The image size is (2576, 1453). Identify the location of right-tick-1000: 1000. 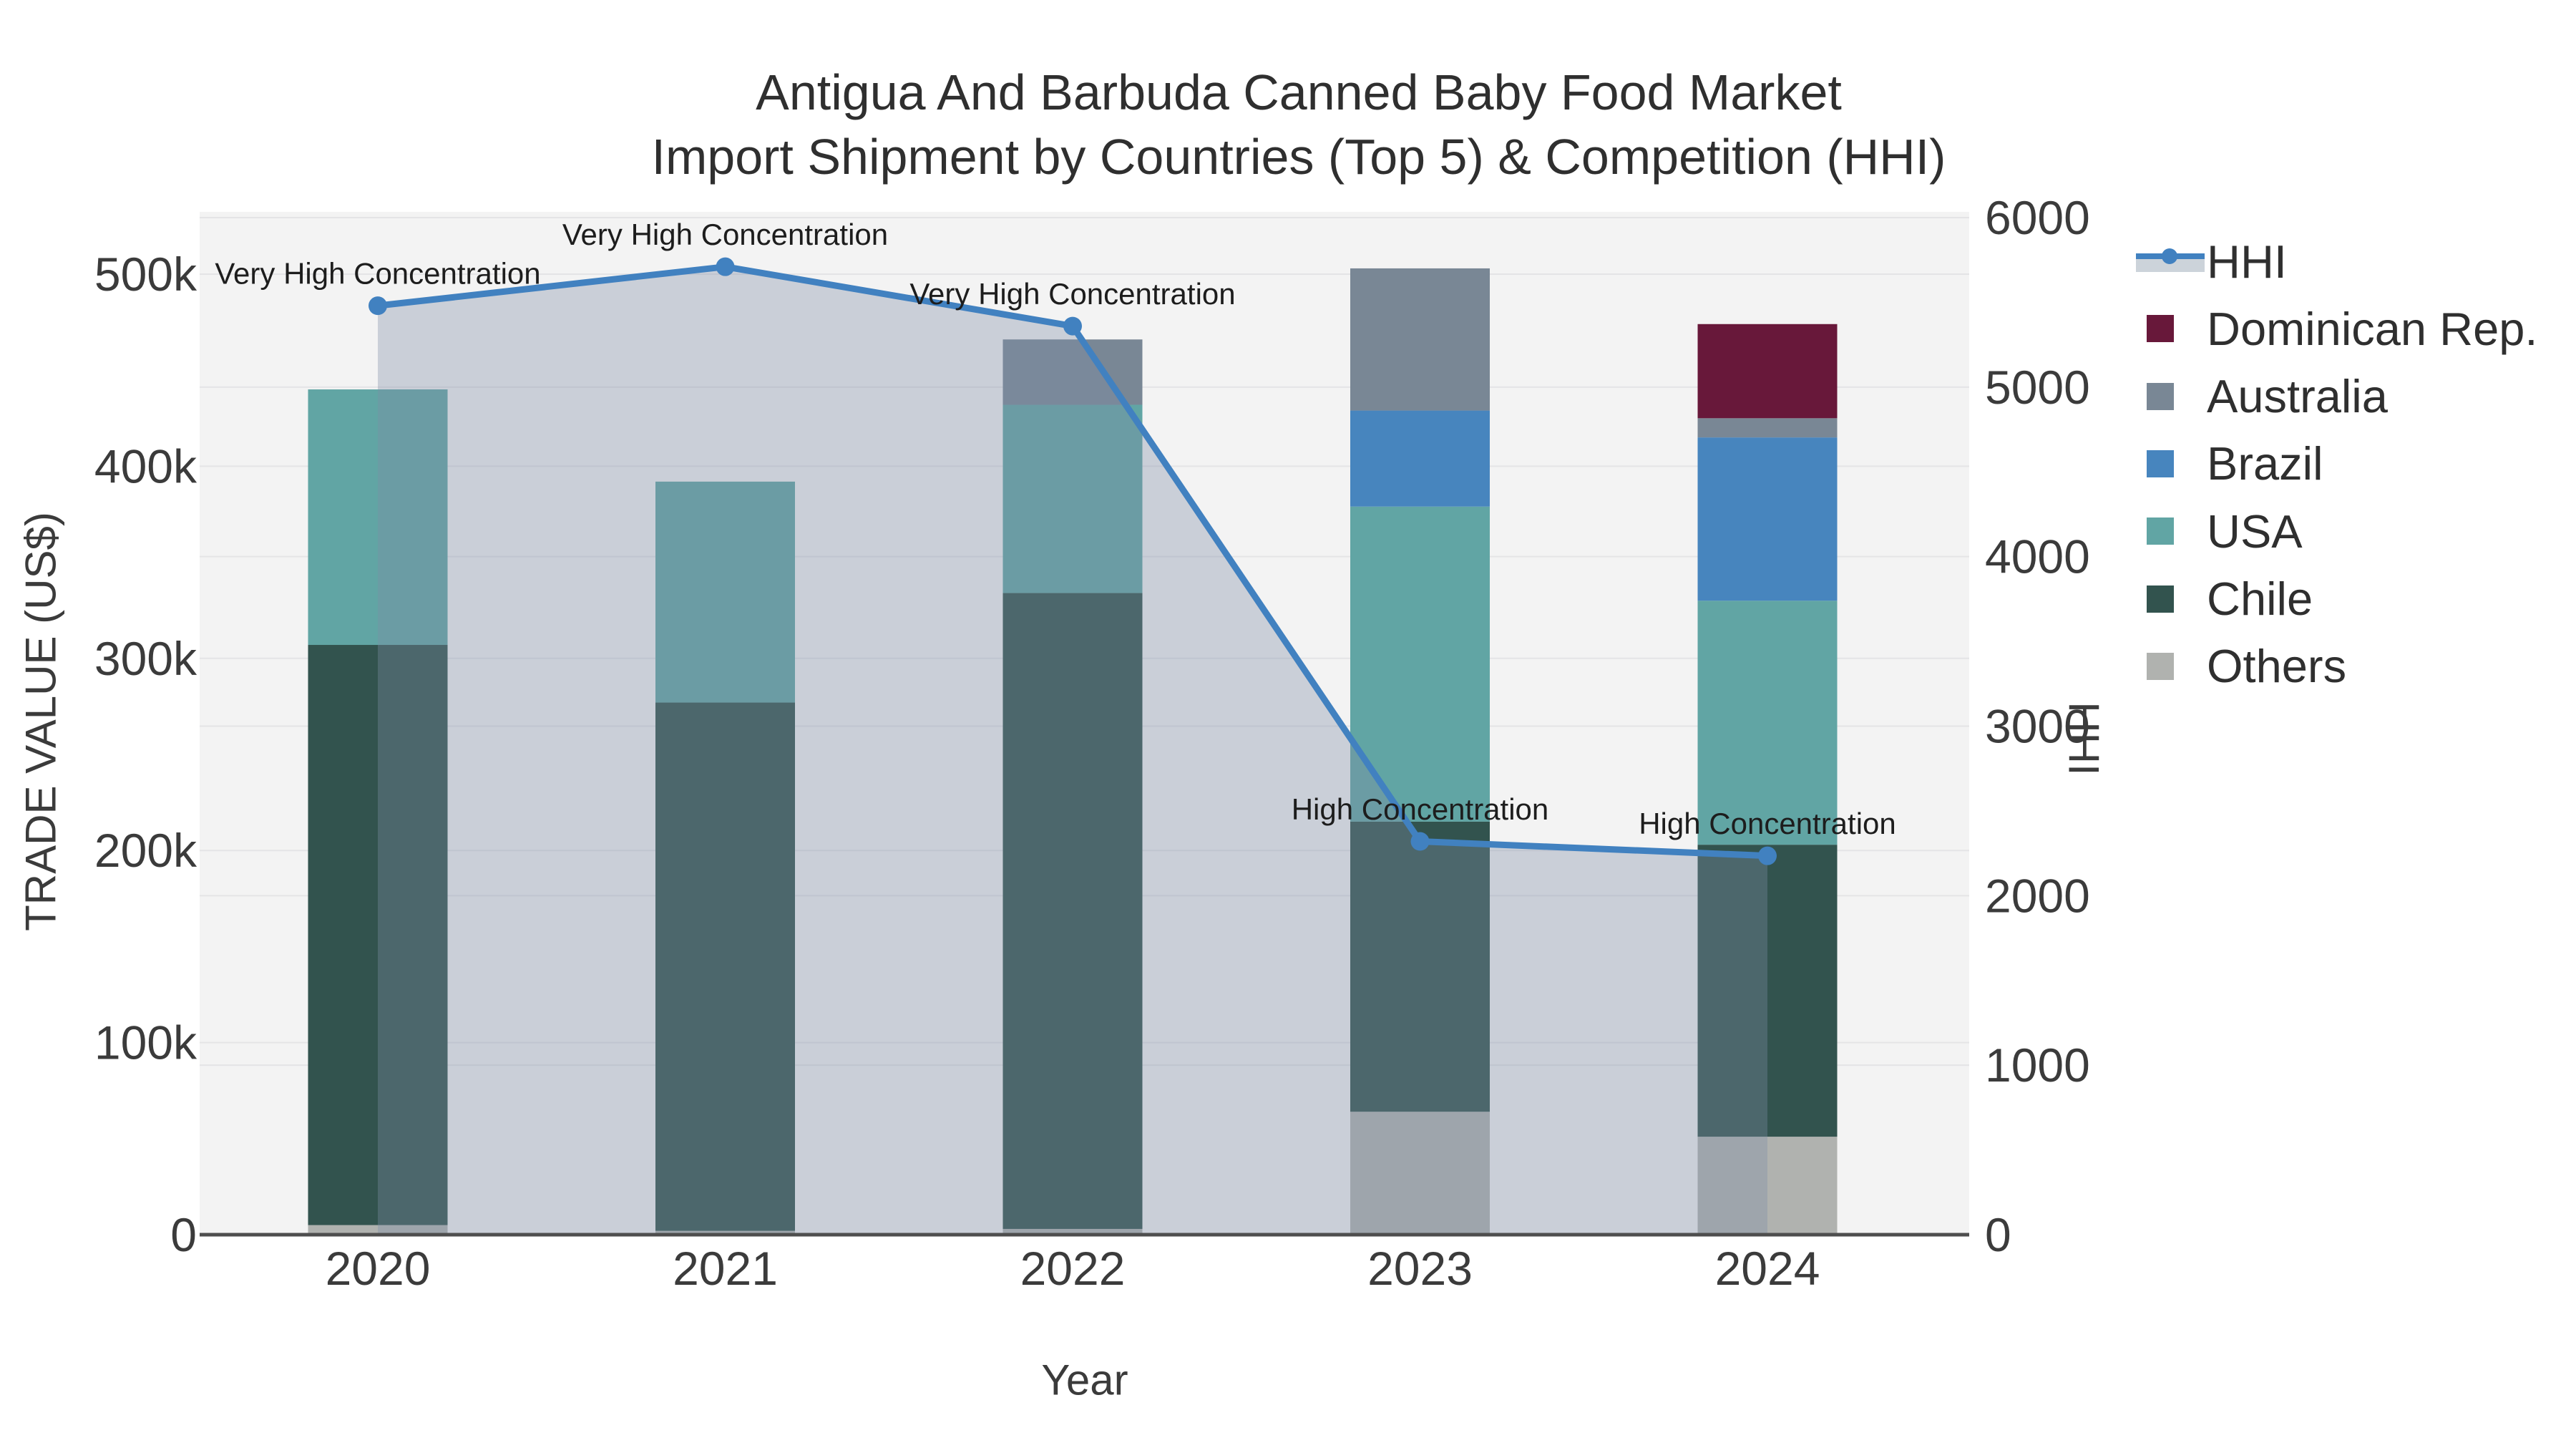
(2037, 1065).